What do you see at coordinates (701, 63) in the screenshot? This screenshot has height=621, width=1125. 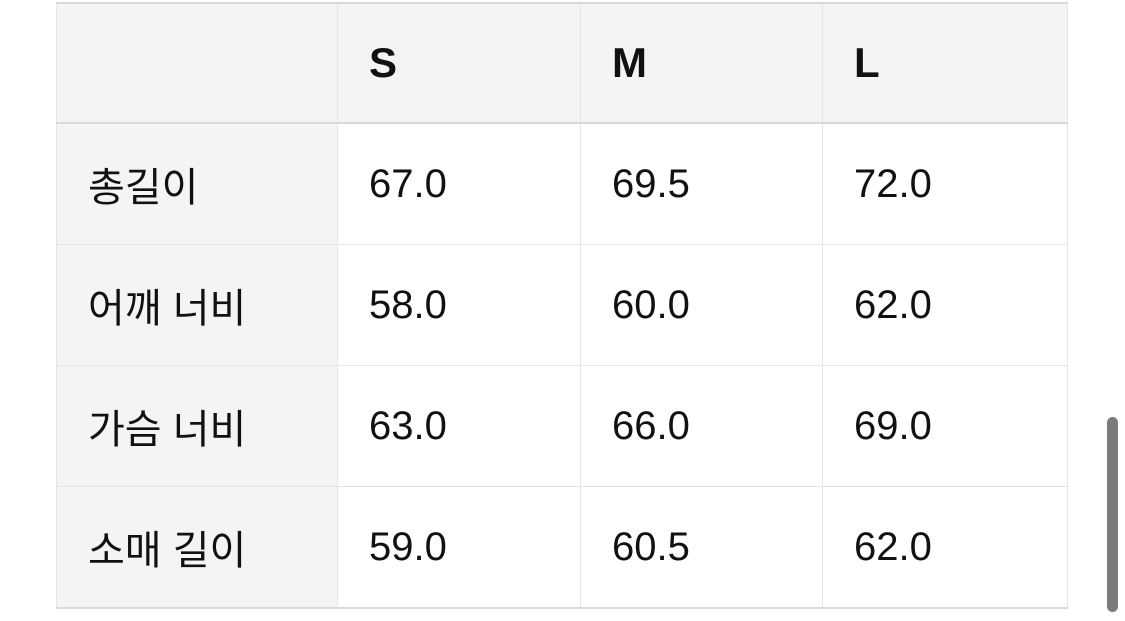 I see `column-header-m: M` at bounding box center [701, 63].